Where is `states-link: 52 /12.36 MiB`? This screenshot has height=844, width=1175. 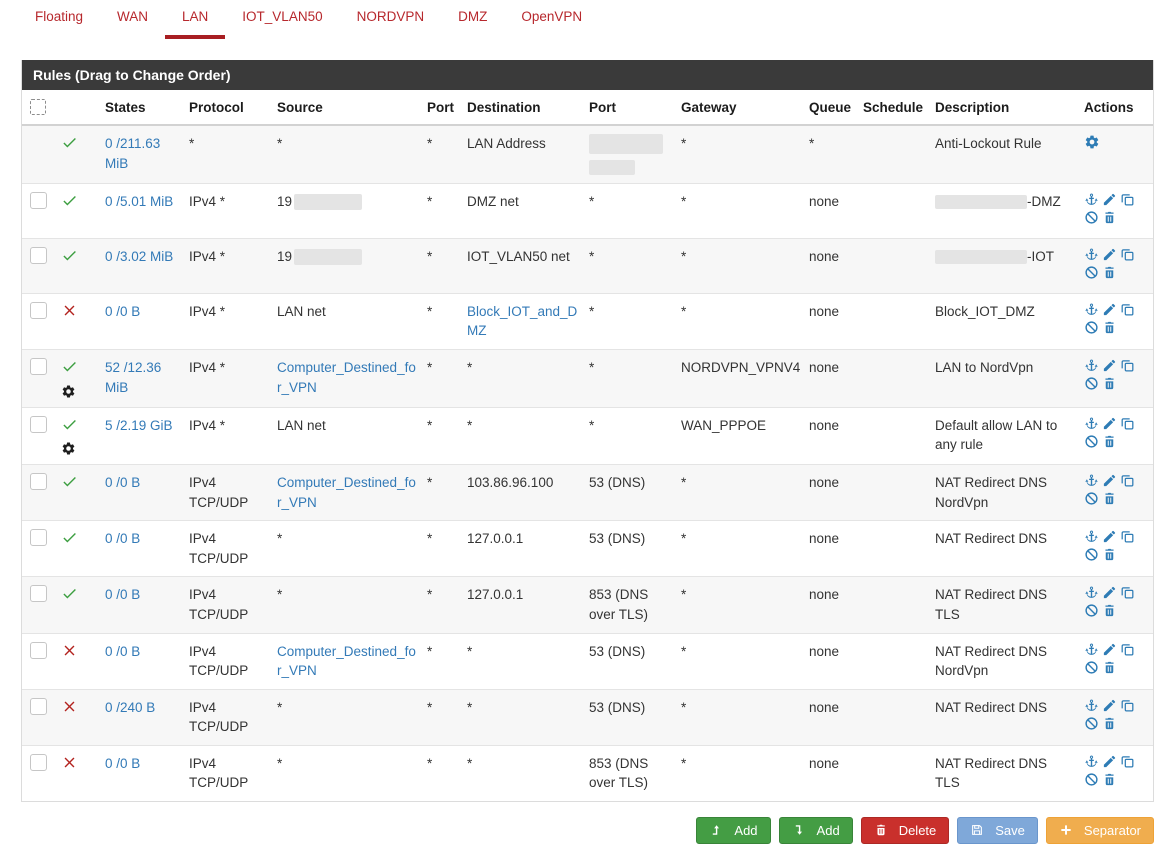 states-link: 52 /12.36 MiB is located at coordinates (133, 377).